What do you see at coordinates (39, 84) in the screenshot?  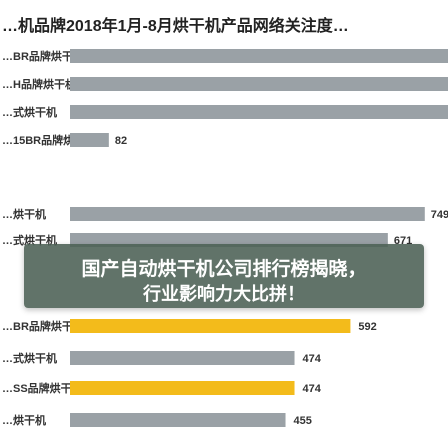 I see `y-tick-label: …H品牌烘干机` at bounding box center [39, 84].